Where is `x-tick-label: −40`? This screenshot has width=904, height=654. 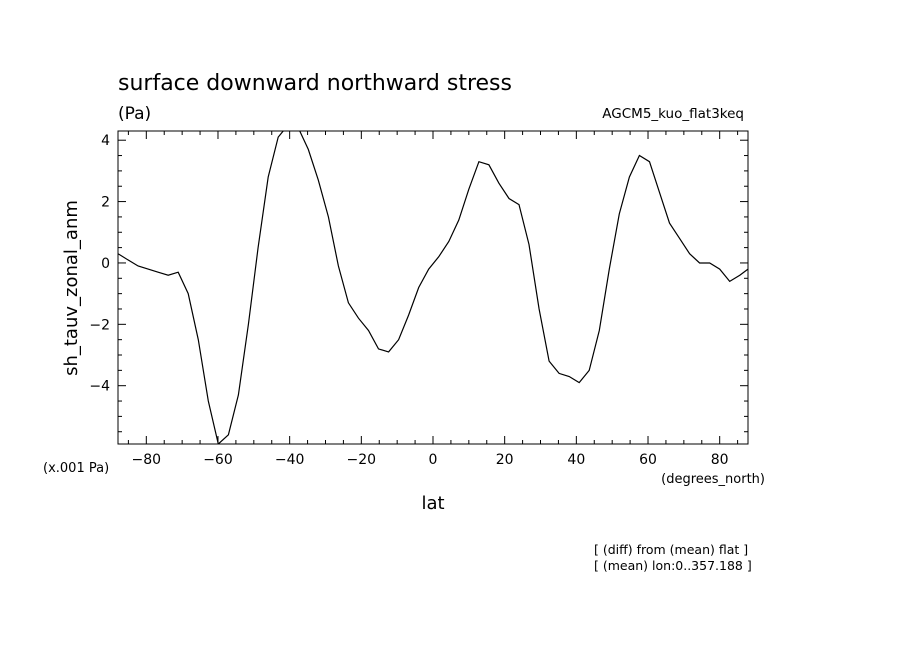
x-tick-label: −40 is located at coordinates (290, 460).